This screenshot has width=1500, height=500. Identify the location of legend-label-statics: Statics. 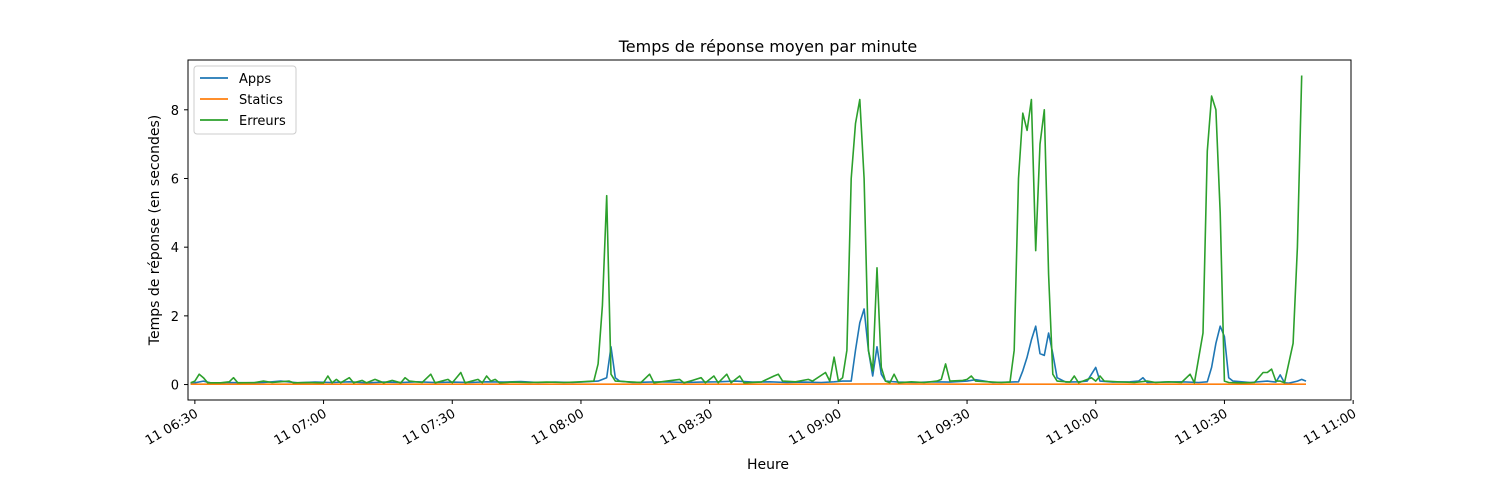
(261, 100).